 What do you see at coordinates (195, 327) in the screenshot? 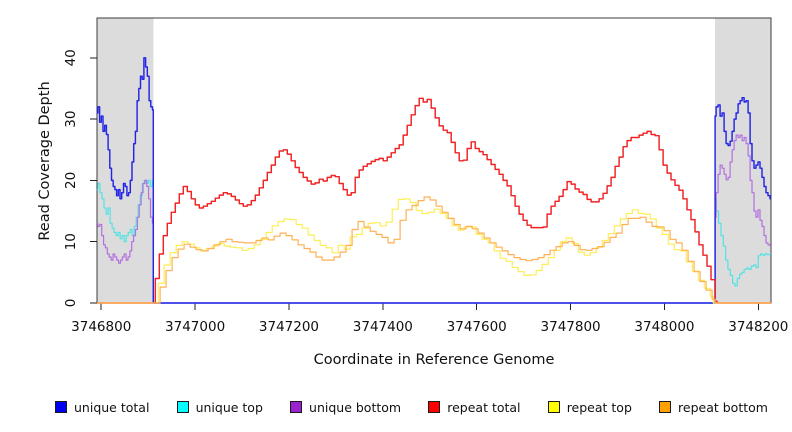
I see `x-tick-label: 3747000` at bounding box center [195, 327].